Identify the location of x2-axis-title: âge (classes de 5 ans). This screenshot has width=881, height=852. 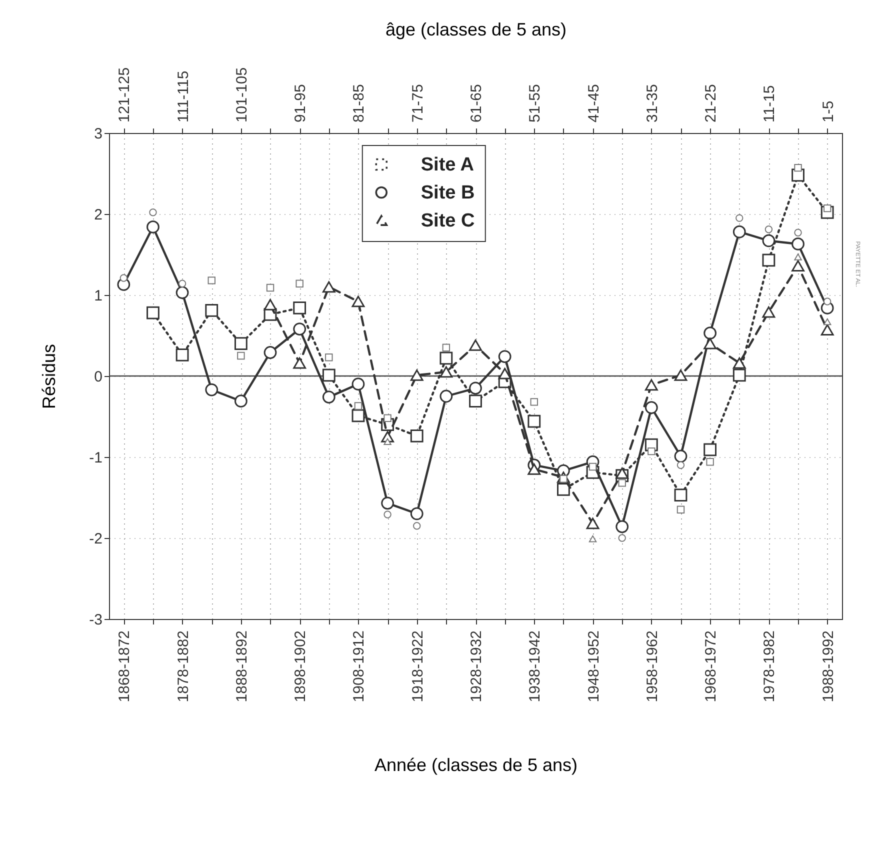
(476, 29).